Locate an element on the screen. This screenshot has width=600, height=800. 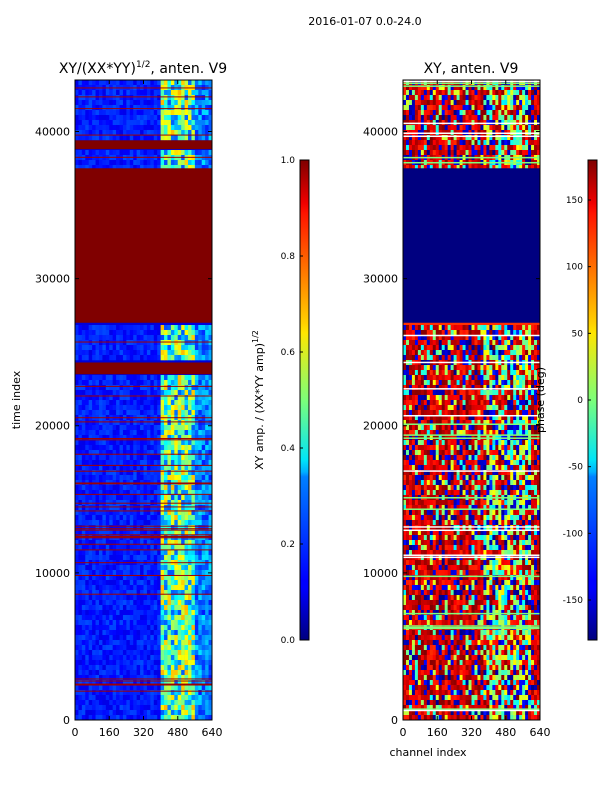
colorbar-amplitude-gradient is located at coordinates (304, 400).